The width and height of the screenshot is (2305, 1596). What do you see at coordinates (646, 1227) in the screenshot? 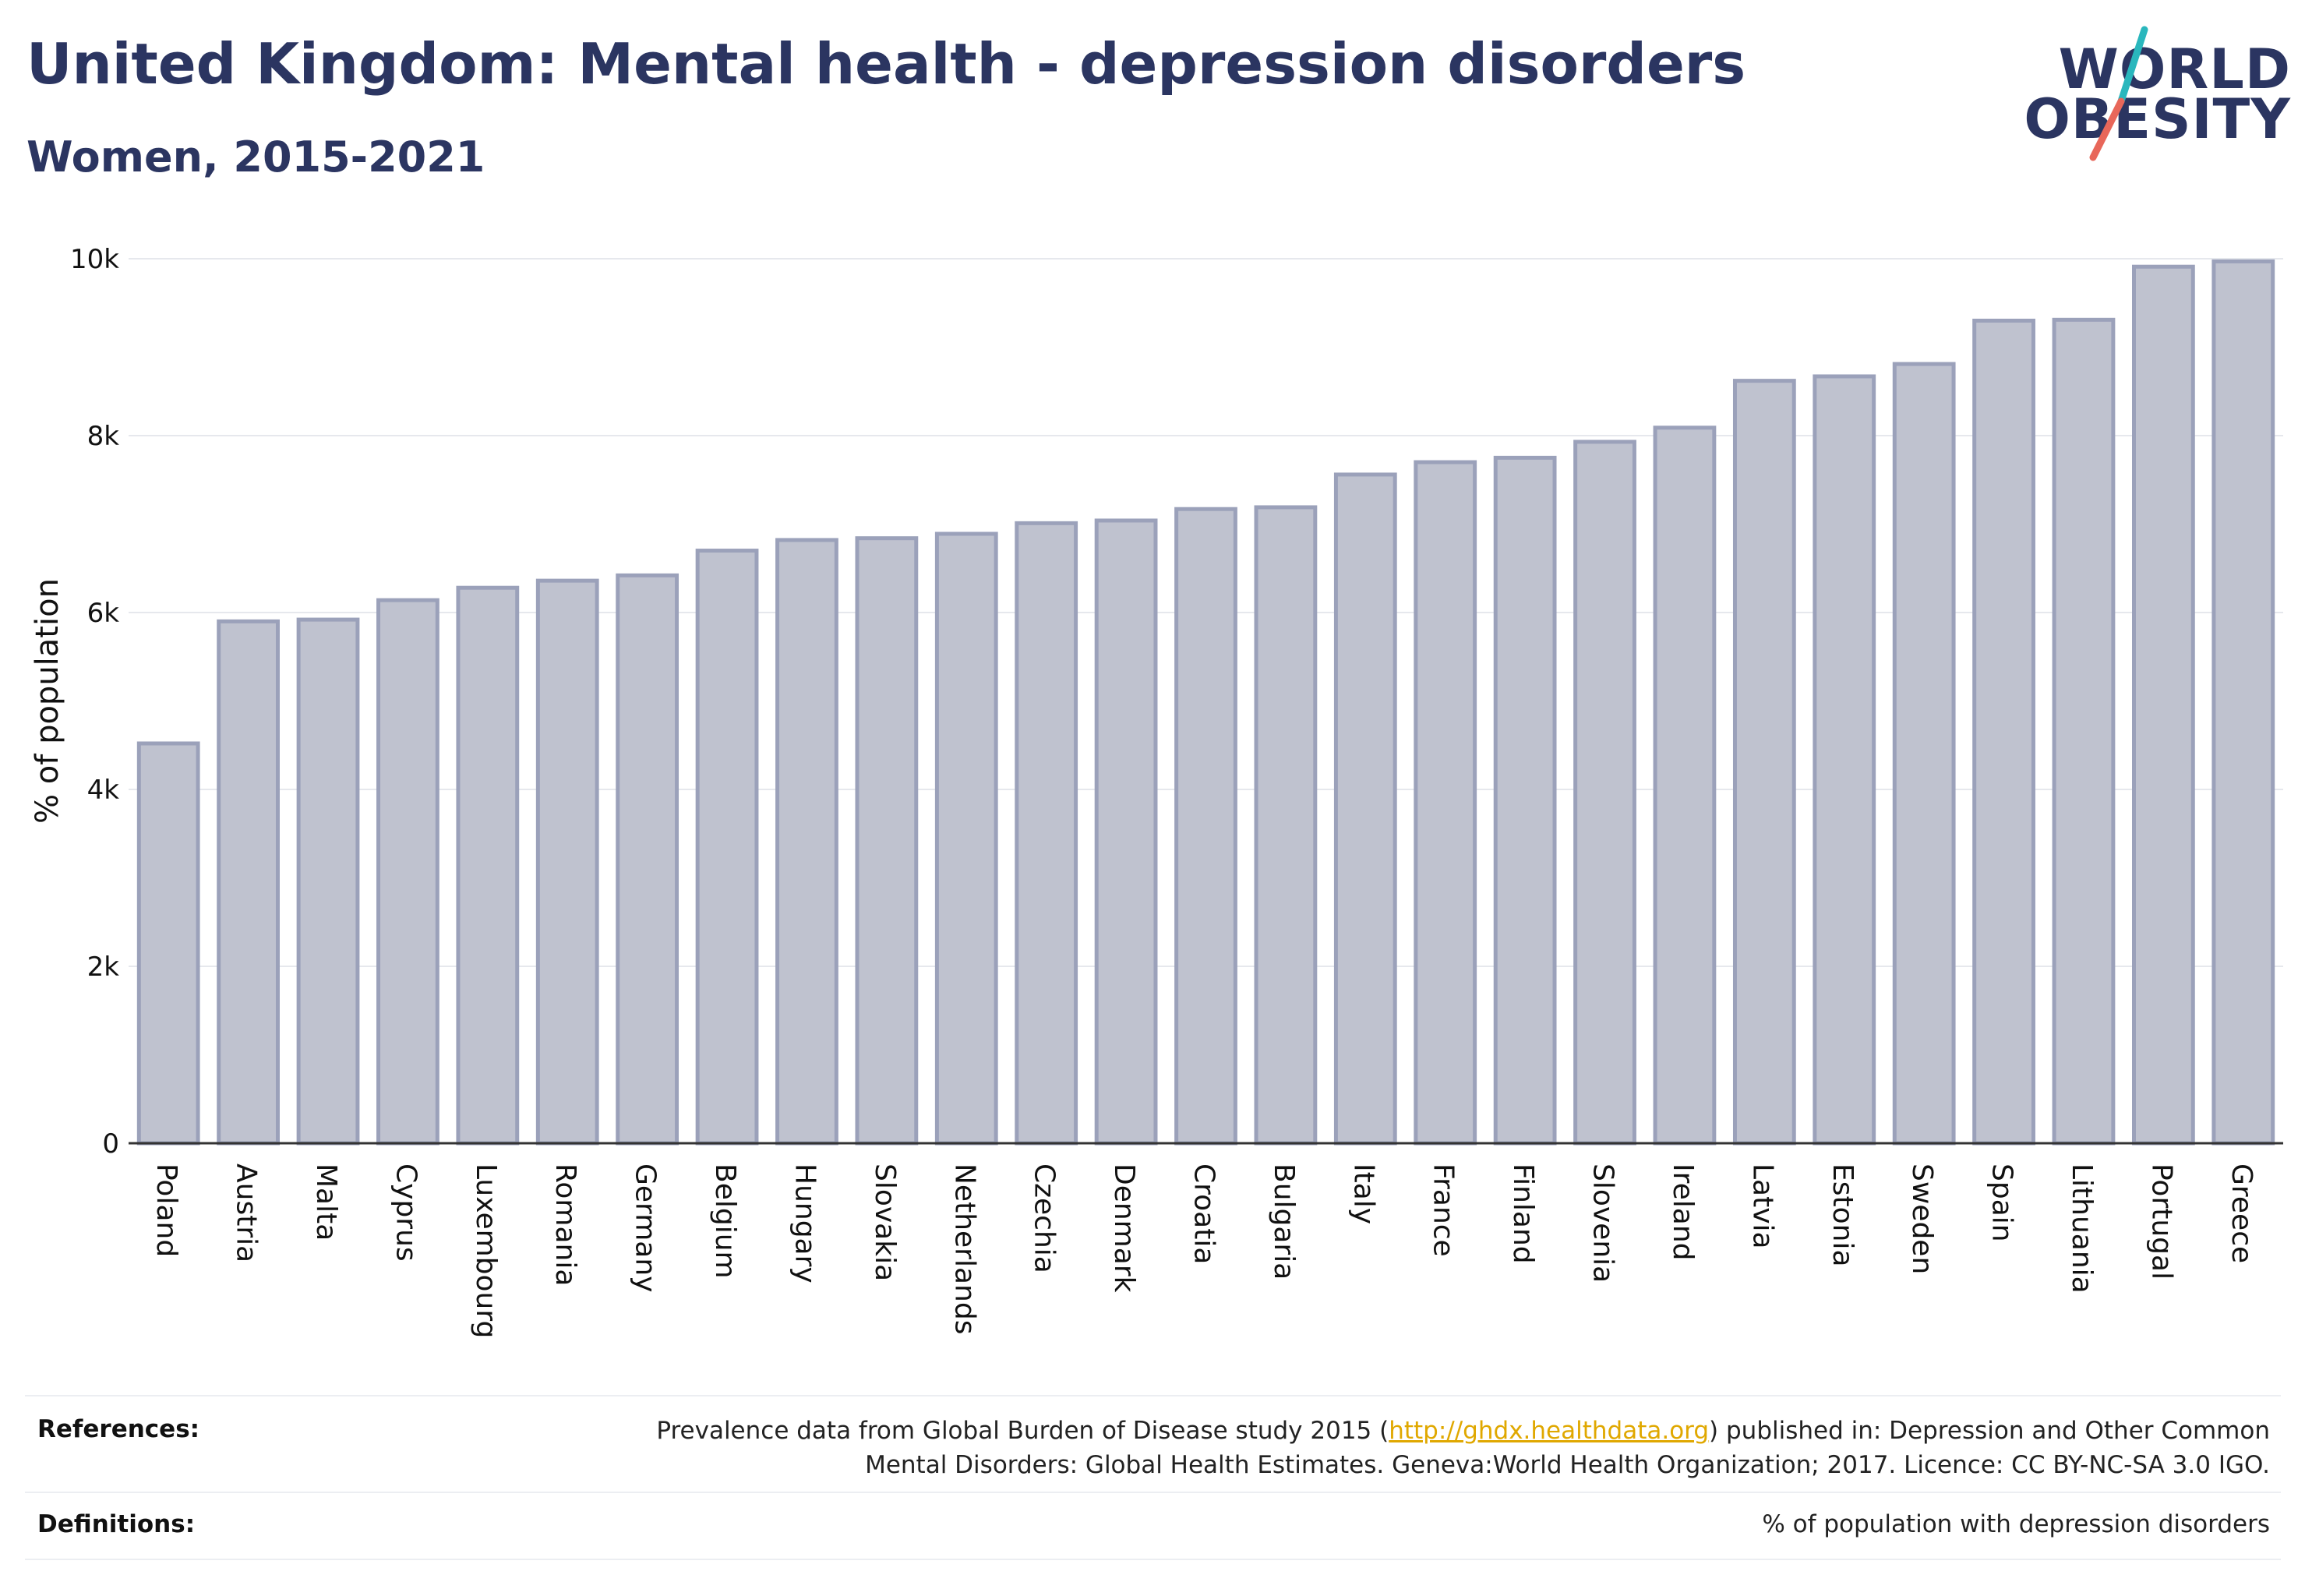
I see `x-tick-label: Germany` at bounding box center [646, 1227].